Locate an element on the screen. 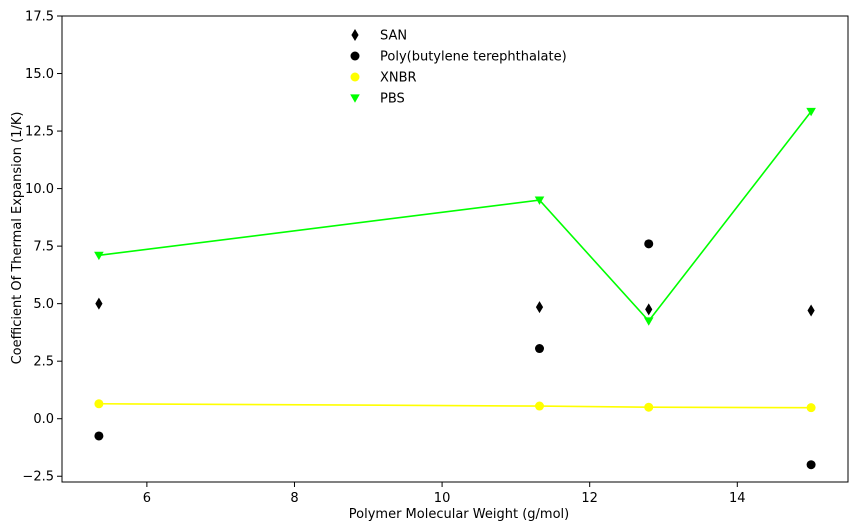  x-tick-label-3: 12 is located at coordinates (589, 498).